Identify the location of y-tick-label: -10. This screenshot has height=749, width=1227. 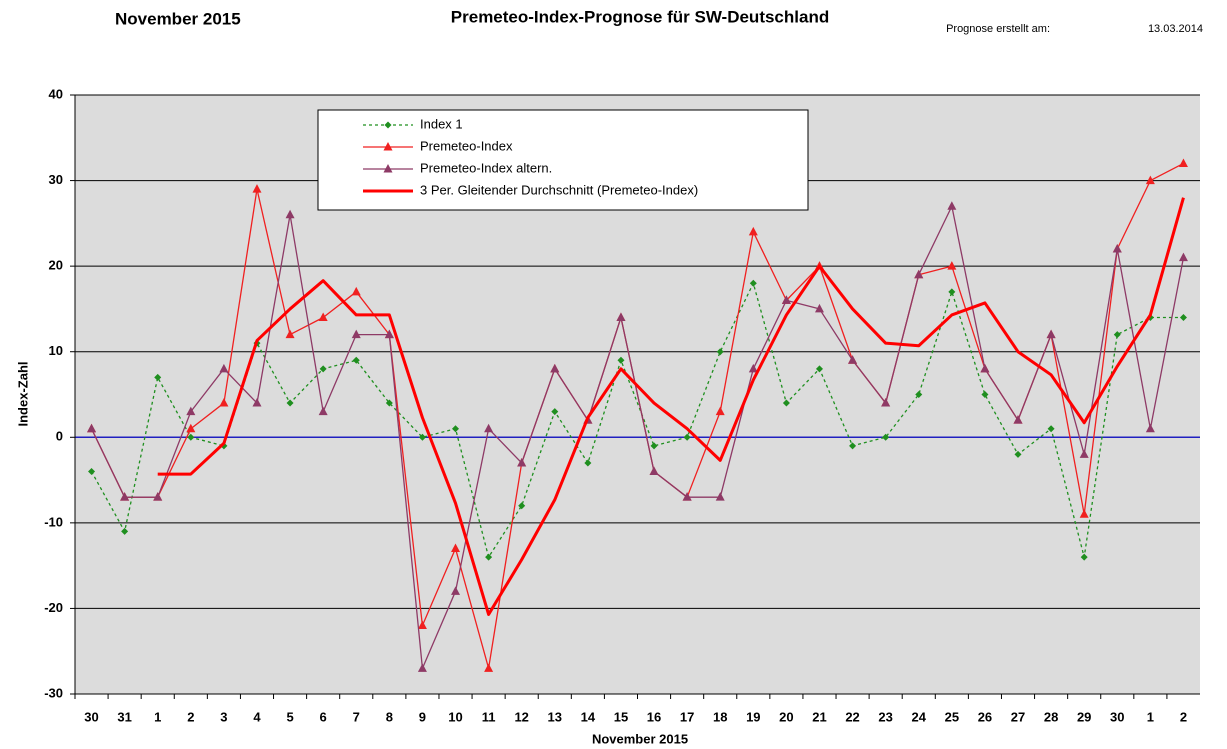
(53, 521).